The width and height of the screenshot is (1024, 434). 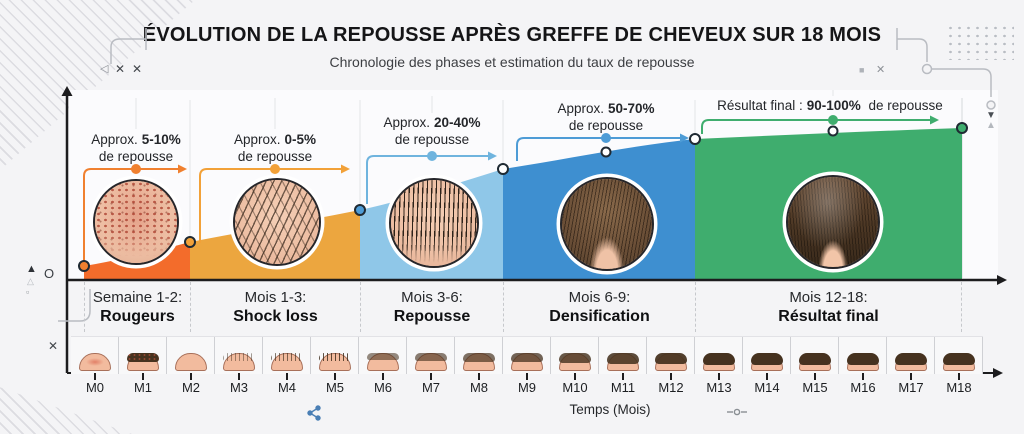 What do you see at coordinates (575, 387) in the screenshot?
I see `month-tick-label: M10` at bounding box center [575, 387].